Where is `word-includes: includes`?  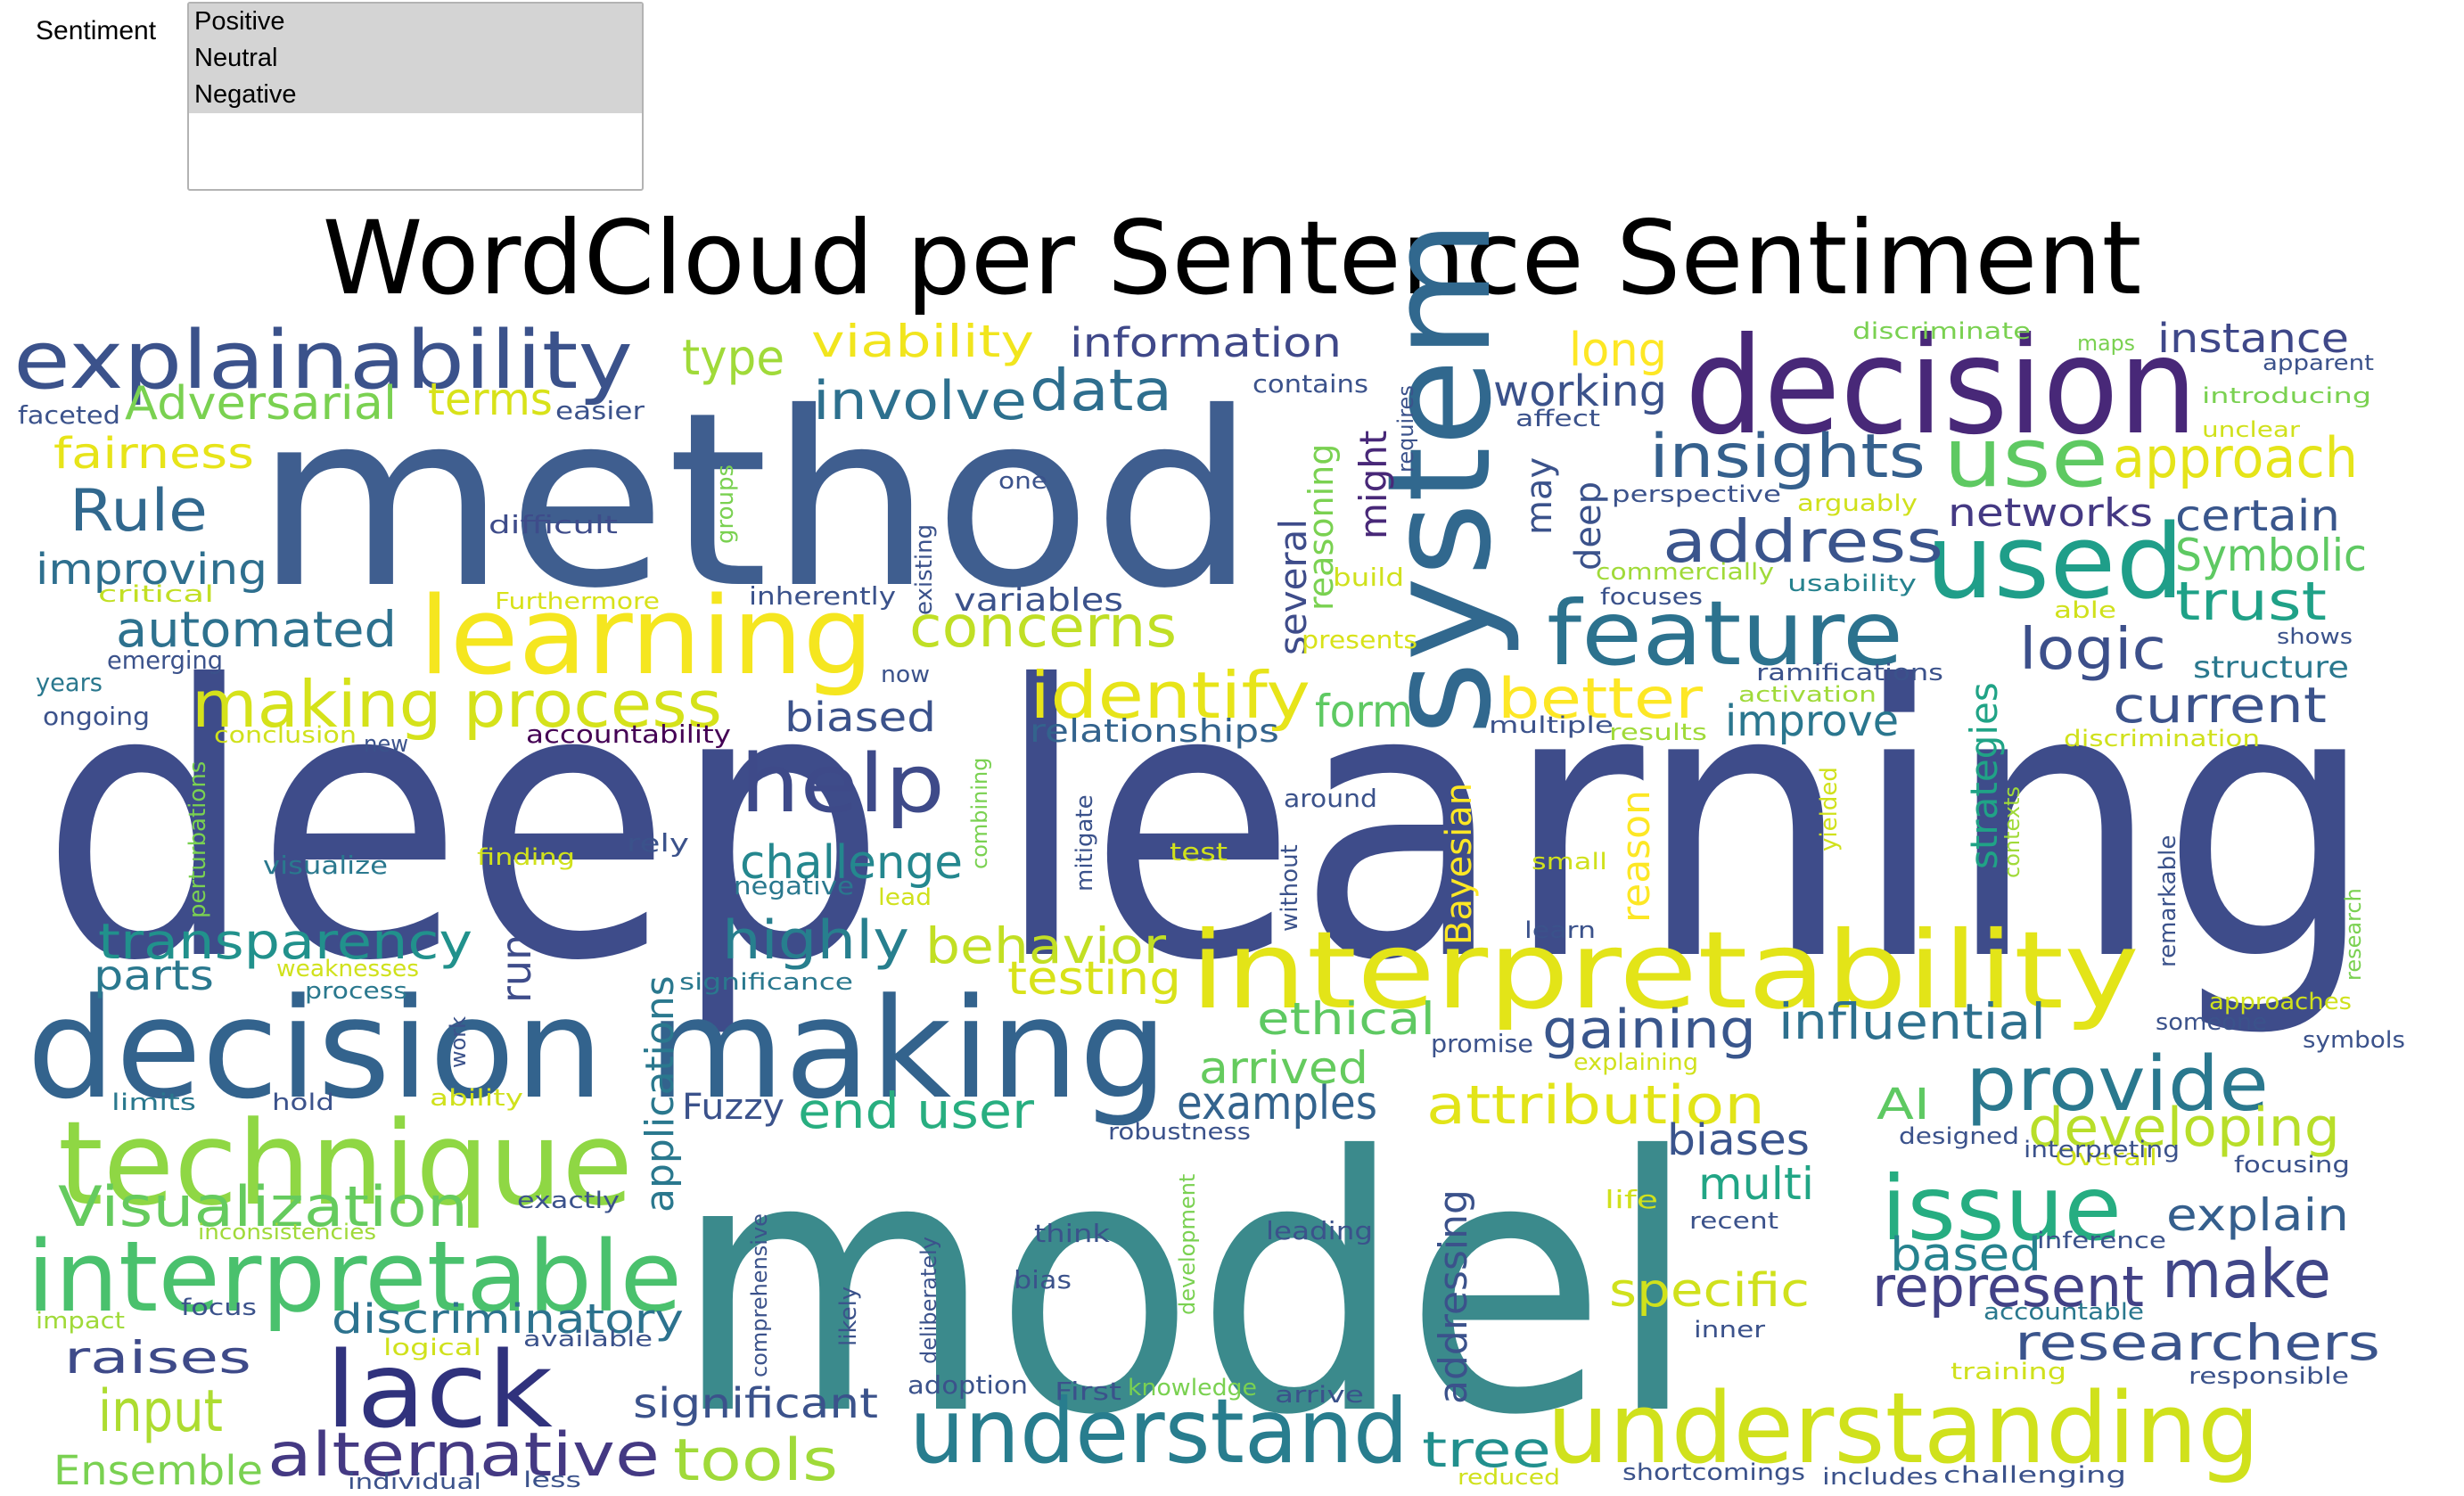
word-includes: includes is located at coordinates (1880, 1477).